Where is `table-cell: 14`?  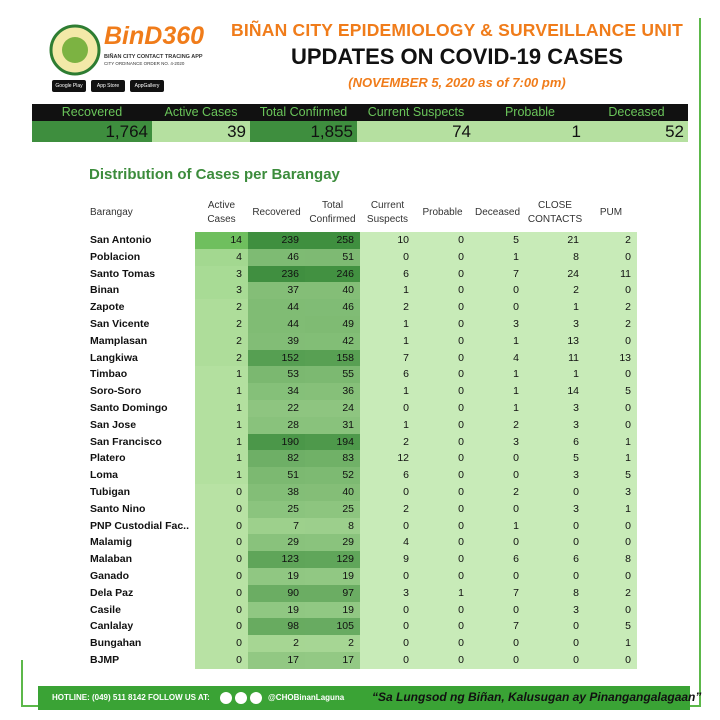
table-cell: 14 is located at coordinates (221, 240).